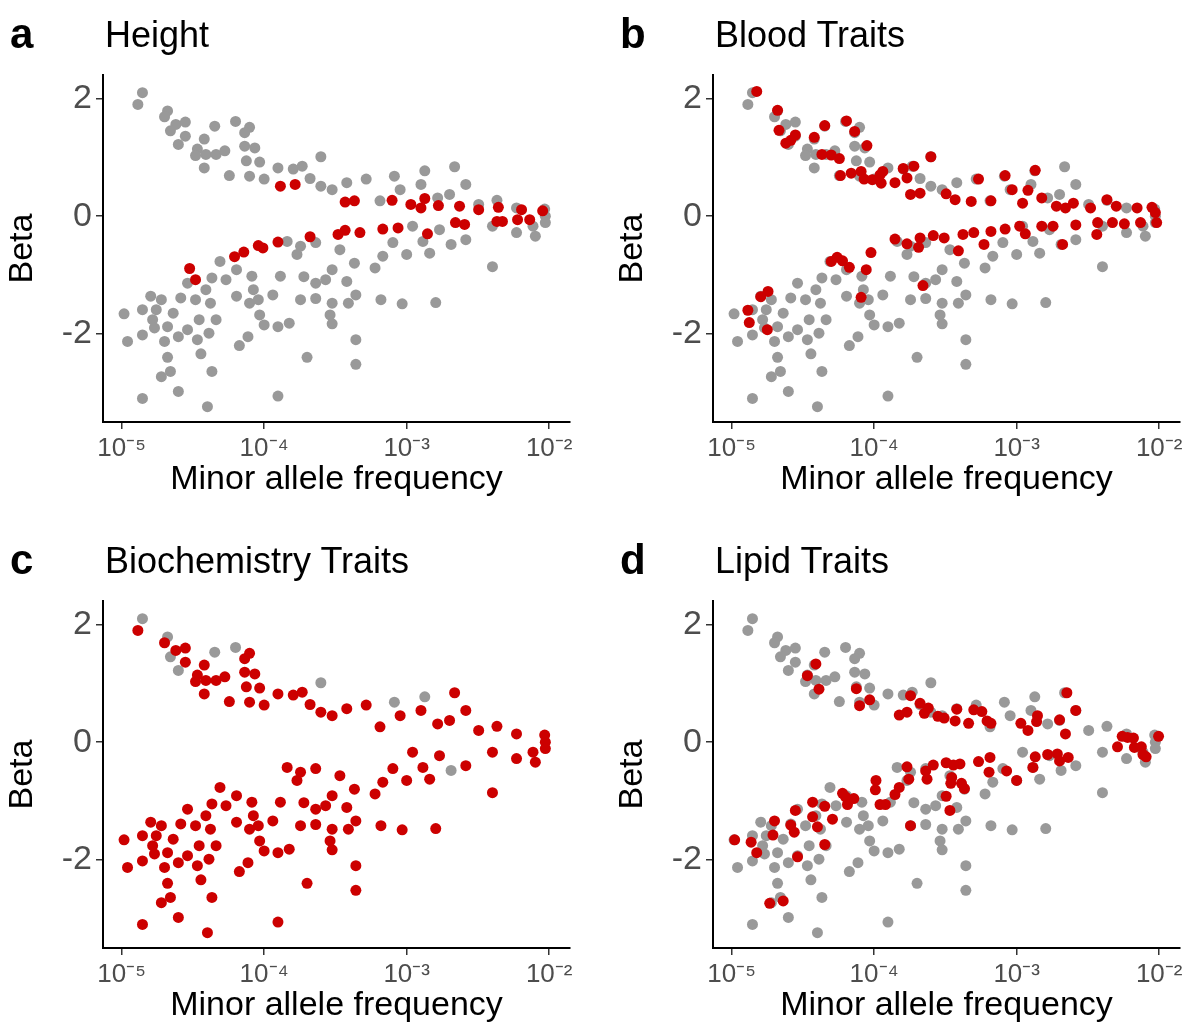 Image resolution: width=1194 pixels, height=1030 pixels. I want to click on chart-title: Blood Traits, so click(810, 35).